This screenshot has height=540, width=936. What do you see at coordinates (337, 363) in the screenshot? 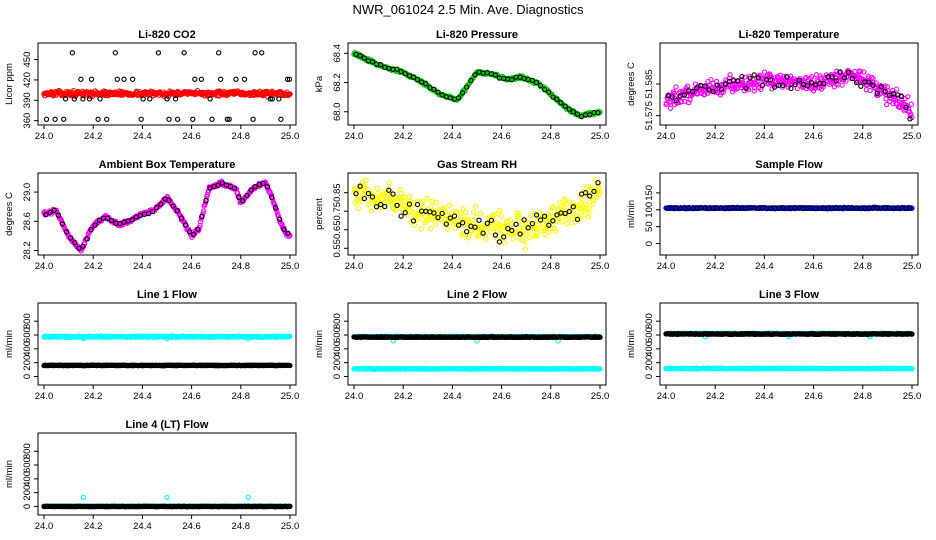
I see `y-tick-label: 200` at bounding box center [337, 363].